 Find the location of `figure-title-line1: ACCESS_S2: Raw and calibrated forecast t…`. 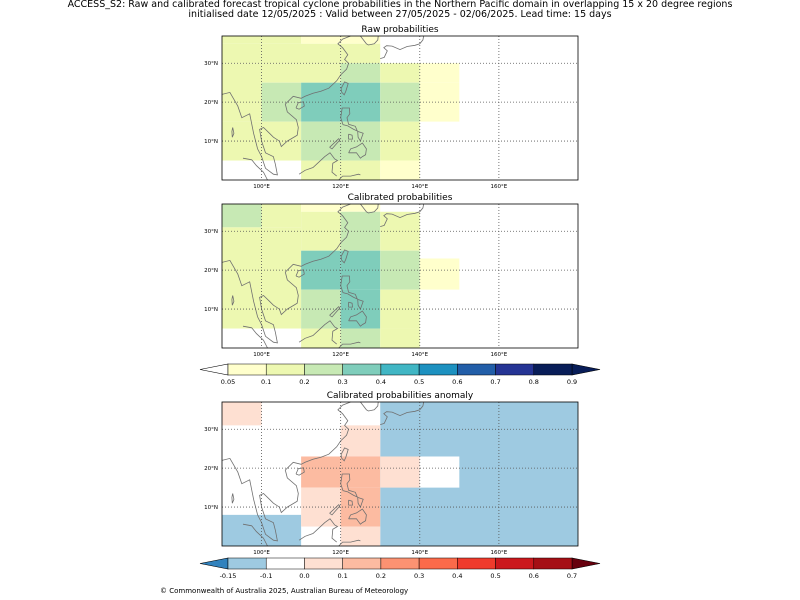

figure-title-line1: ACCESS_S2: Raw and calibrated forecast t… is located at coordinates (400, 5).